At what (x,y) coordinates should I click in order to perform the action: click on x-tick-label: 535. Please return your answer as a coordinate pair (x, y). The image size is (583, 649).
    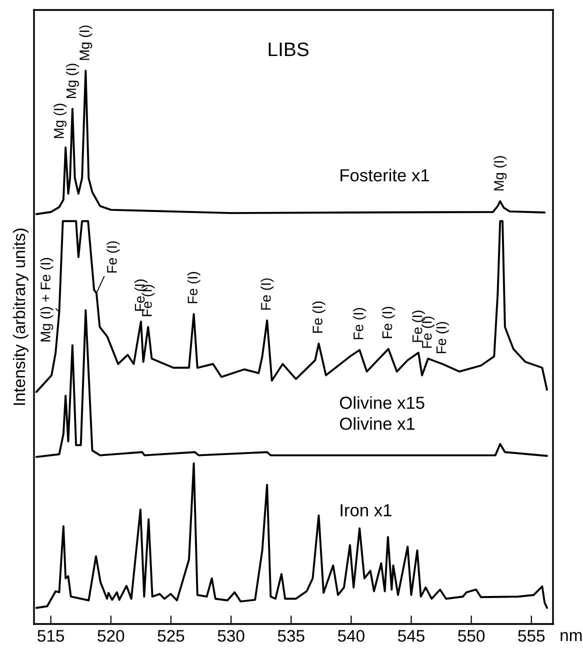
    Looking at the image, I should click on (291, 636).